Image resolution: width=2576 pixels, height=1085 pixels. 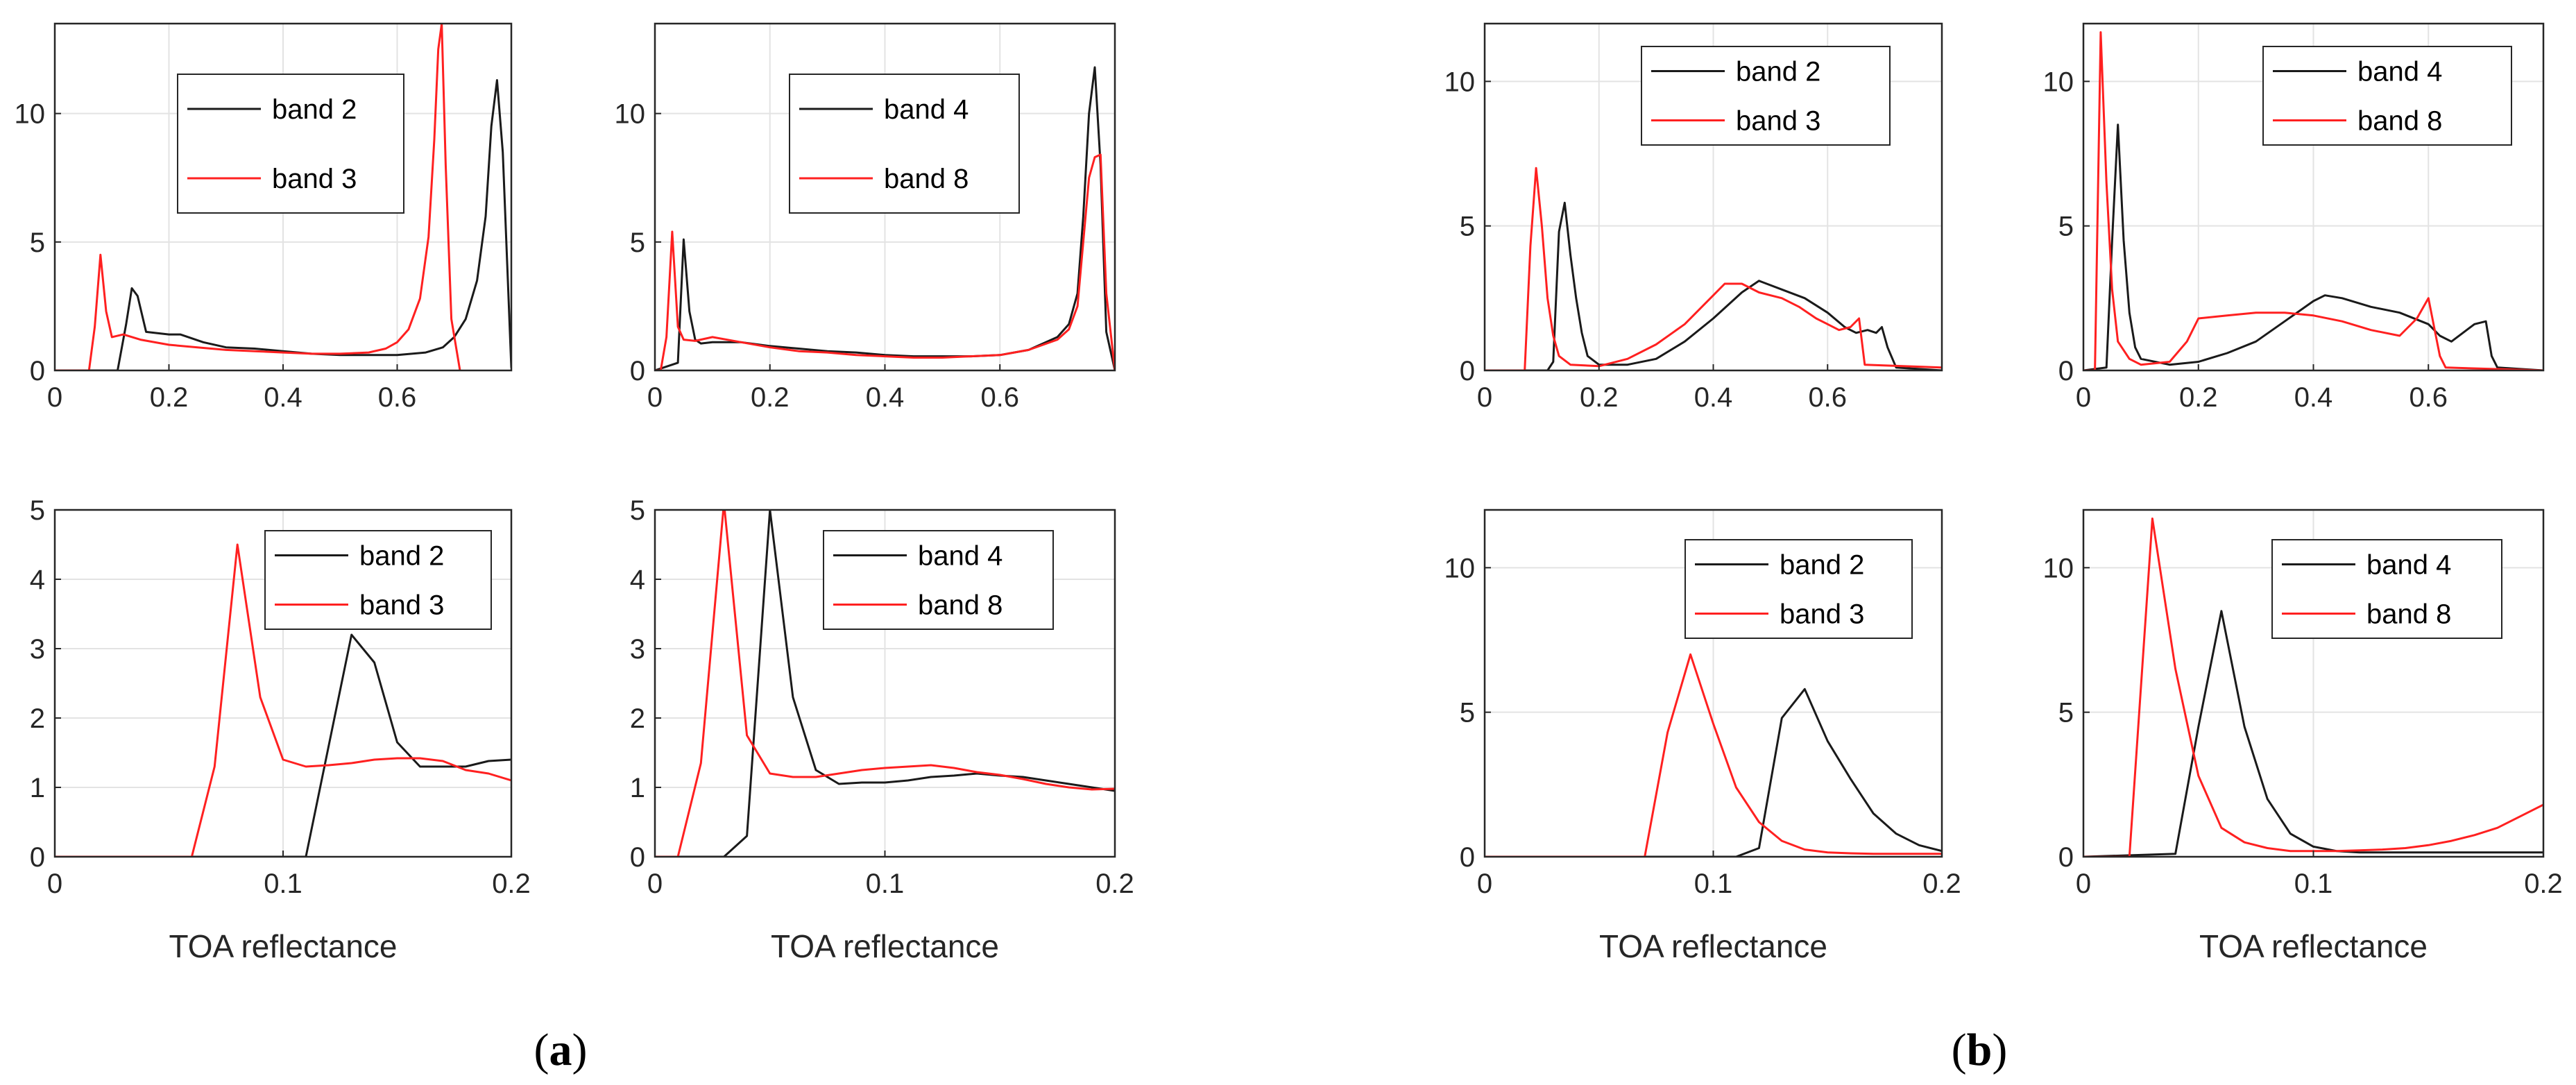 I want to click on chart-panel-a-bottom-left: 0 0.1 0.2 0 1 2 3 4 5 TOA reflectance band 2 band 3, so click(x=280, y=730).